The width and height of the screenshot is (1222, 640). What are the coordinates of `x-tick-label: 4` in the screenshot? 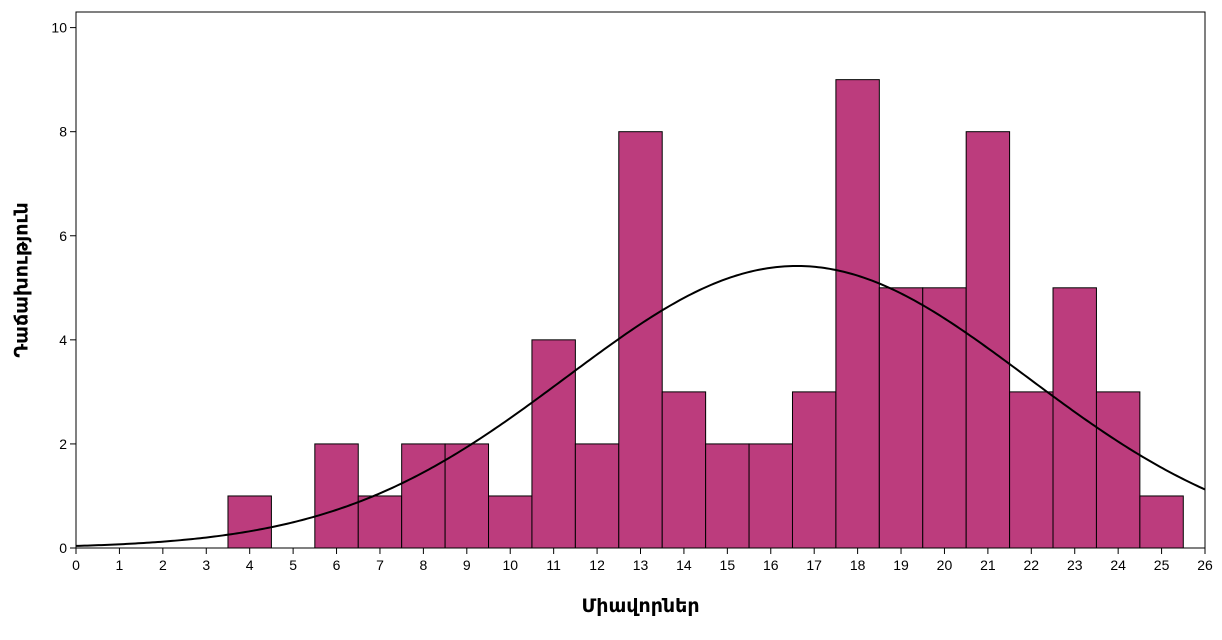 It's located at (250, 565).